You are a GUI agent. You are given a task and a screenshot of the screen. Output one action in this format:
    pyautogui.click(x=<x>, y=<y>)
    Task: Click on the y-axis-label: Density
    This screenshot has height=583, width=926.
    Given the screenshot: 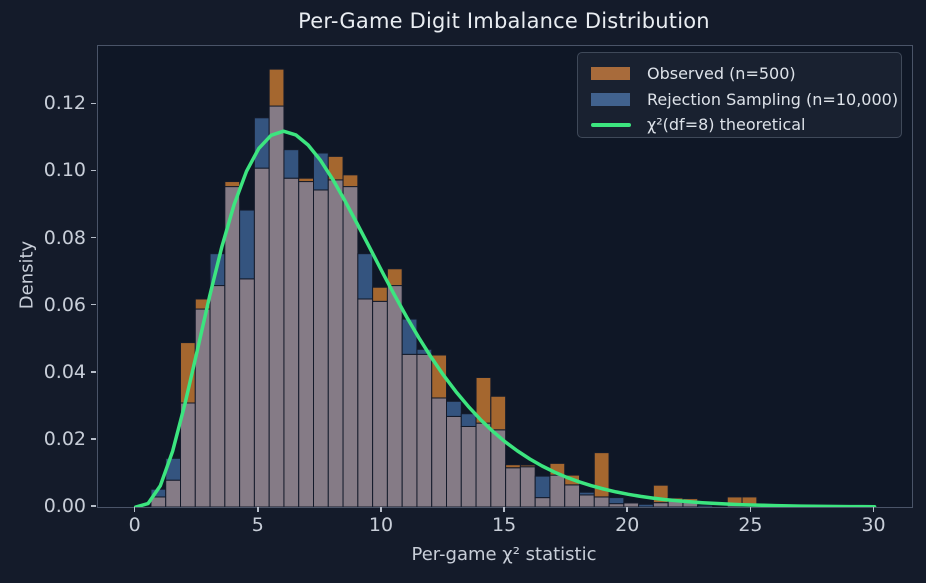 What is the action you would take?
    pyautogui.click(x=27, y=275)
    